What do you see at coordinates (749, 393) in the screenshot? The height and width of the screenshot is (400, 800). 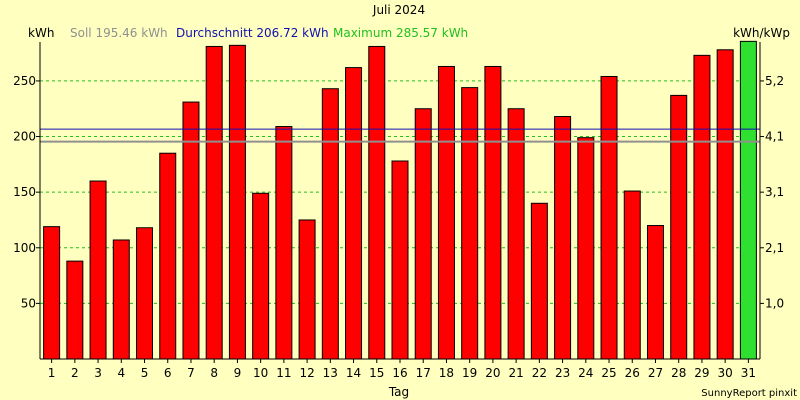 I see `credit-text: SunnyReport pinxit` at bounding box center [749, 393].